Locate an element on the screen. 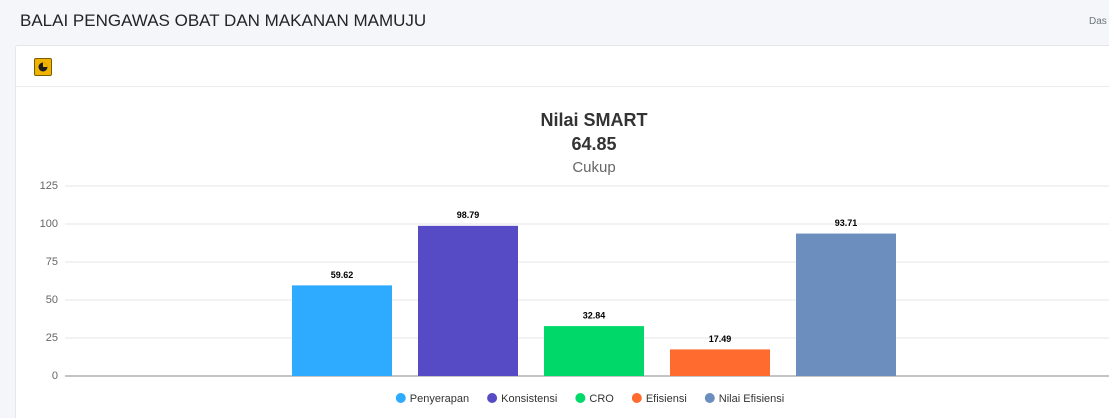 The image size is (1109, 418). chart-score: 64.85 is located at coordinates (593, 144).